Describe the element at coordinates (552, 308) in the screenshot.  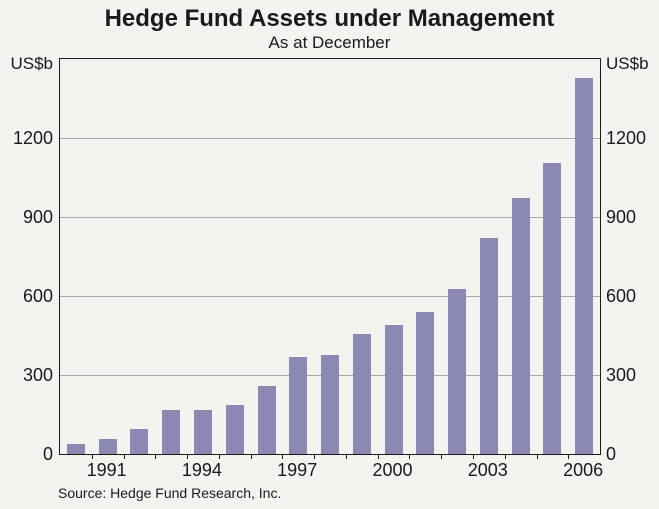
I see `bar-2005` at that location.